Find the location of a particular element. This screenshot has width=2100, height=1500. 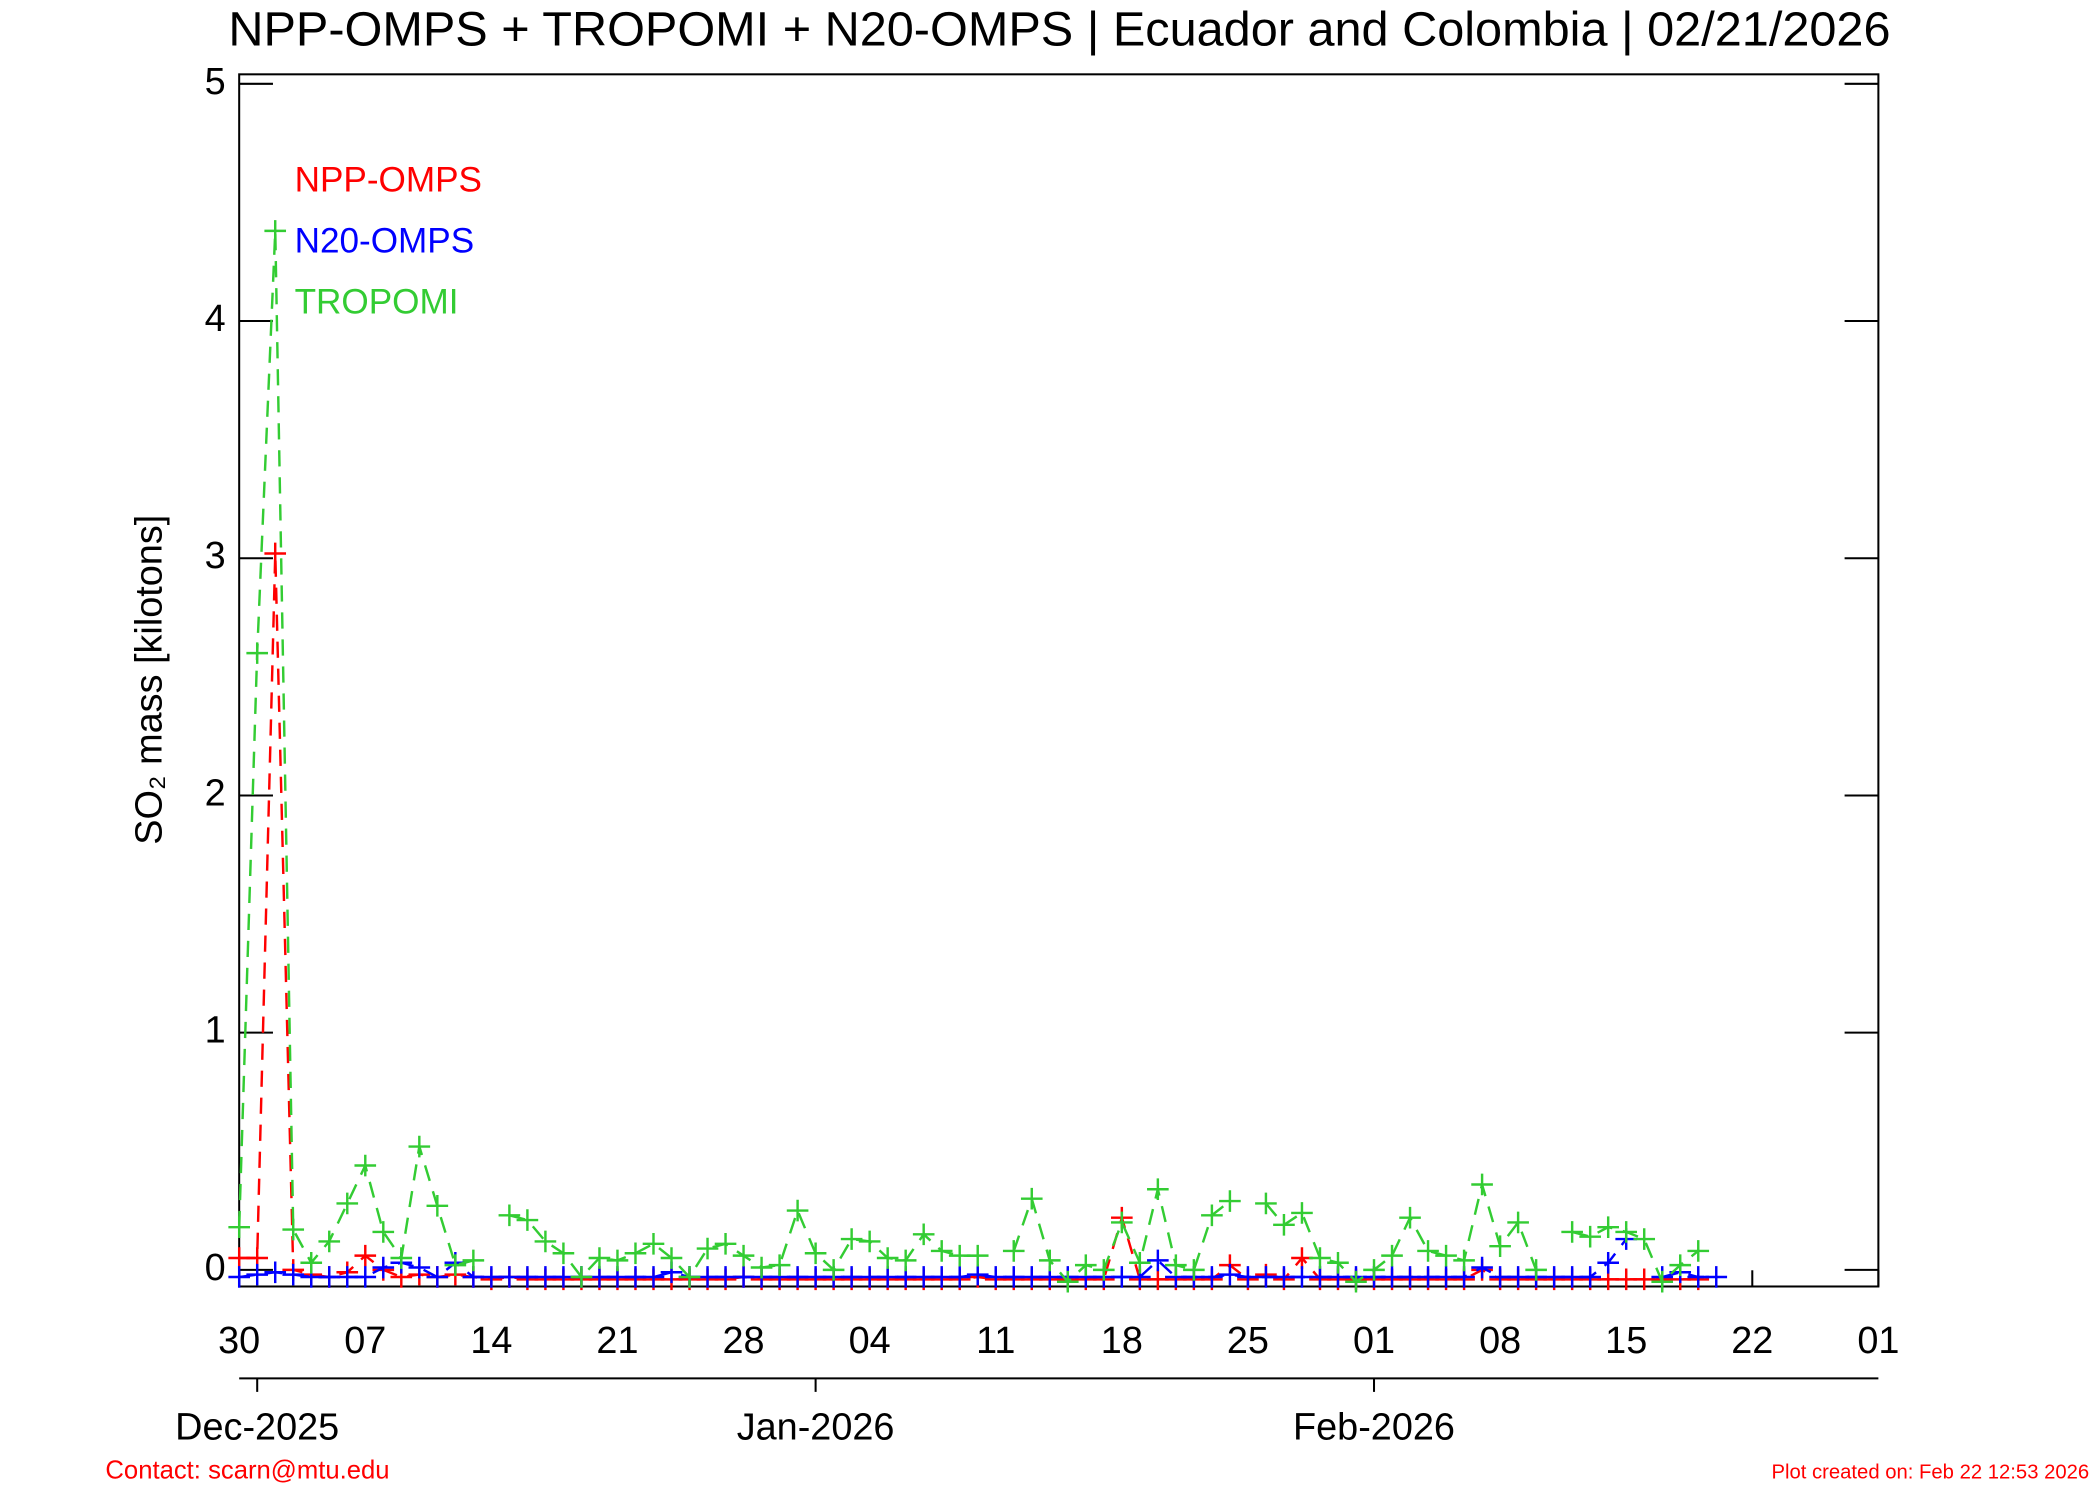

y-tick-label: 3 is located at coordinates (215, 556).